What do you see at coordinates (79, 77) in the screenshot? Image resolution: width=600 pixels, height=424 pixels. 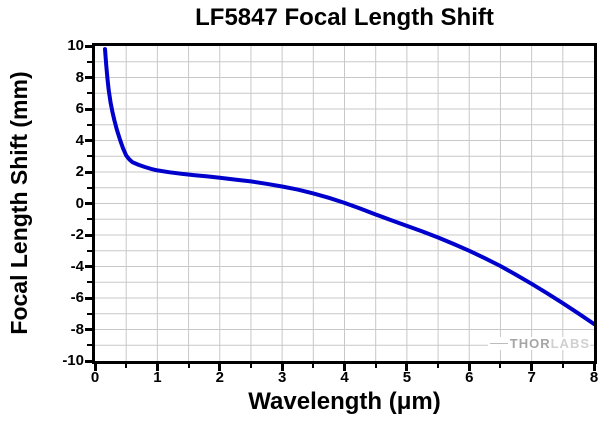 I see `y-tick-label: 8` at bounding box center [79, 77].